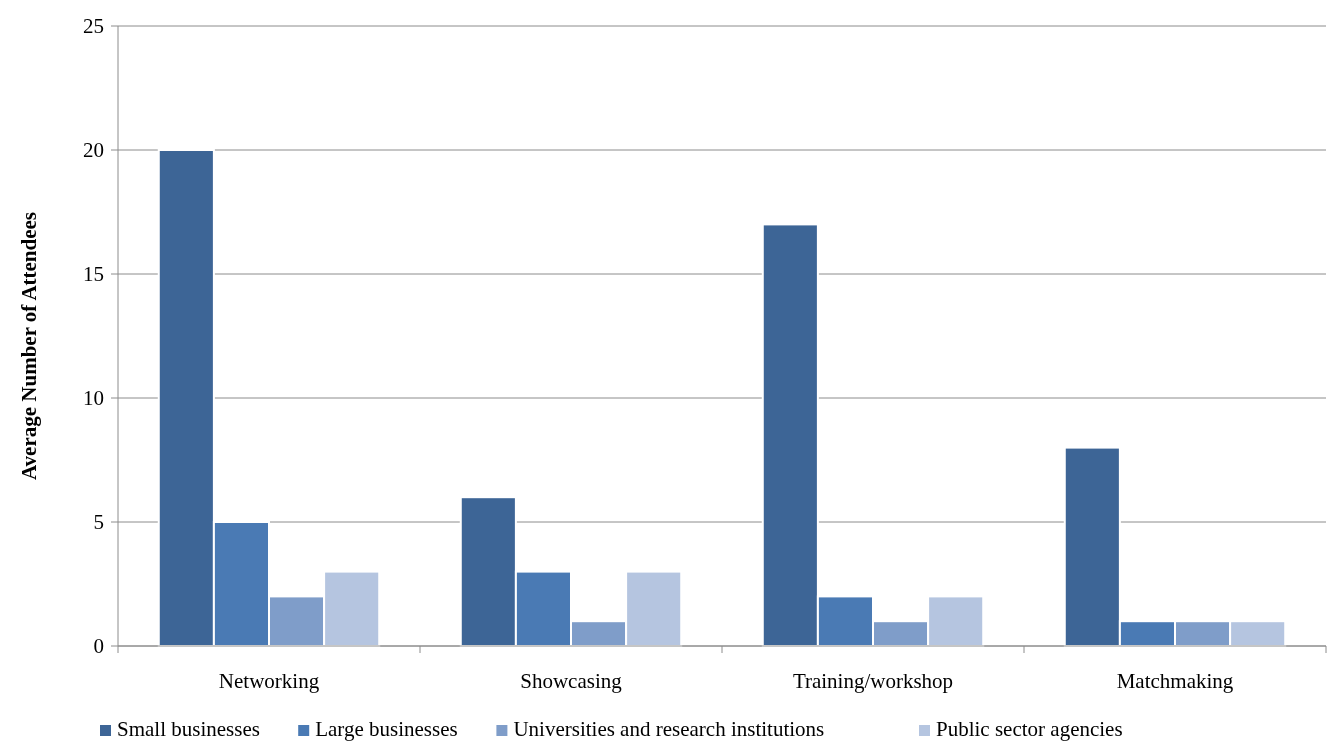  I want to click on y-tick-label: 0, so click(98, 646).